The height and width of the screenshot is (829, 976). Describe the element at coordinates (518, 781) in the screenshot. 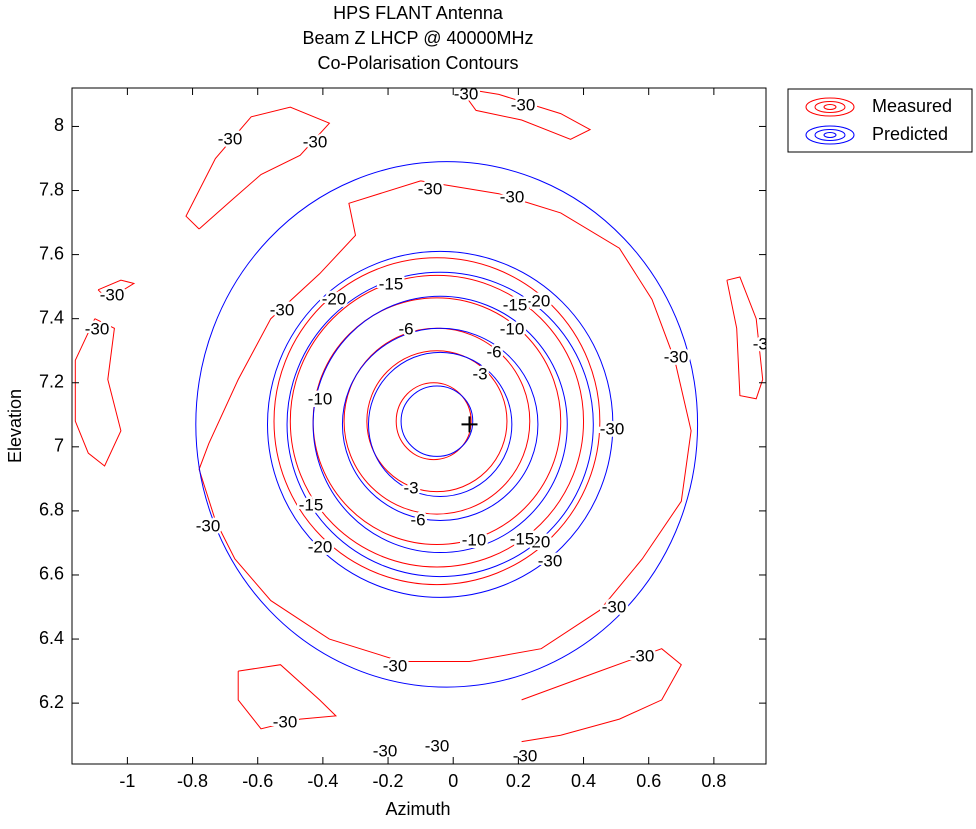

I see `x-tick-label: 0.2` at that location.